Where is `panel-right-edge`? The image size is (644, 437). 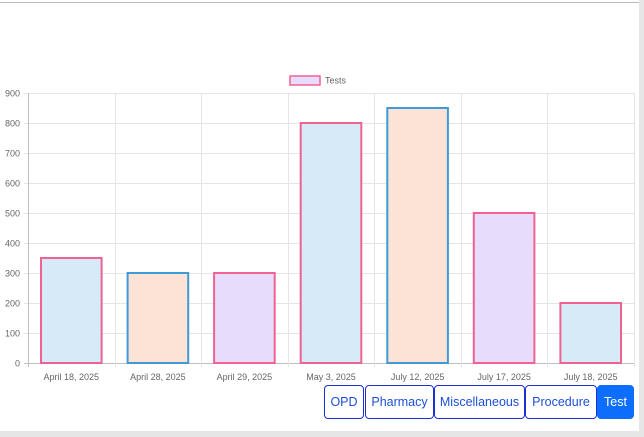 panel-right-edge is located at coordinates (641, 218).